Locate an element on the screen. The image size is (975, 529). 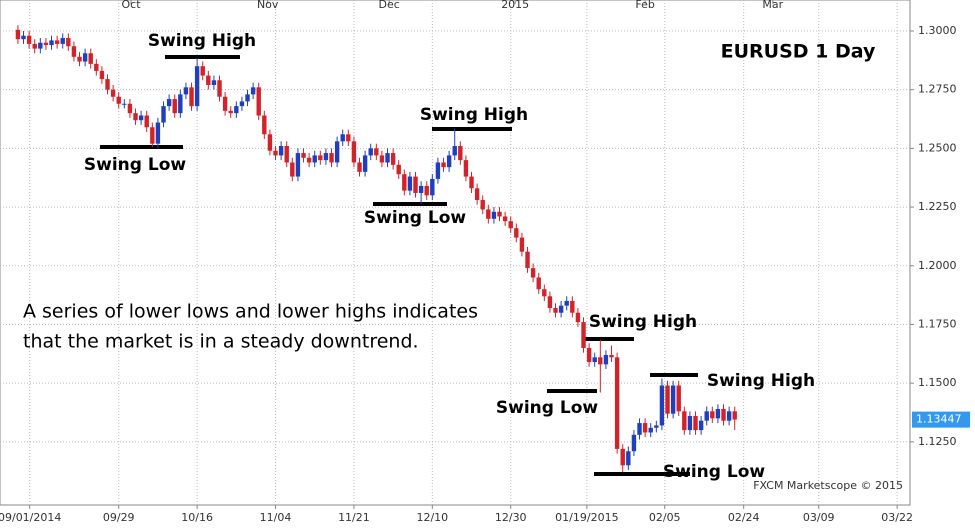
x2-tick-label: Nov is located at coordinates (268, 5).